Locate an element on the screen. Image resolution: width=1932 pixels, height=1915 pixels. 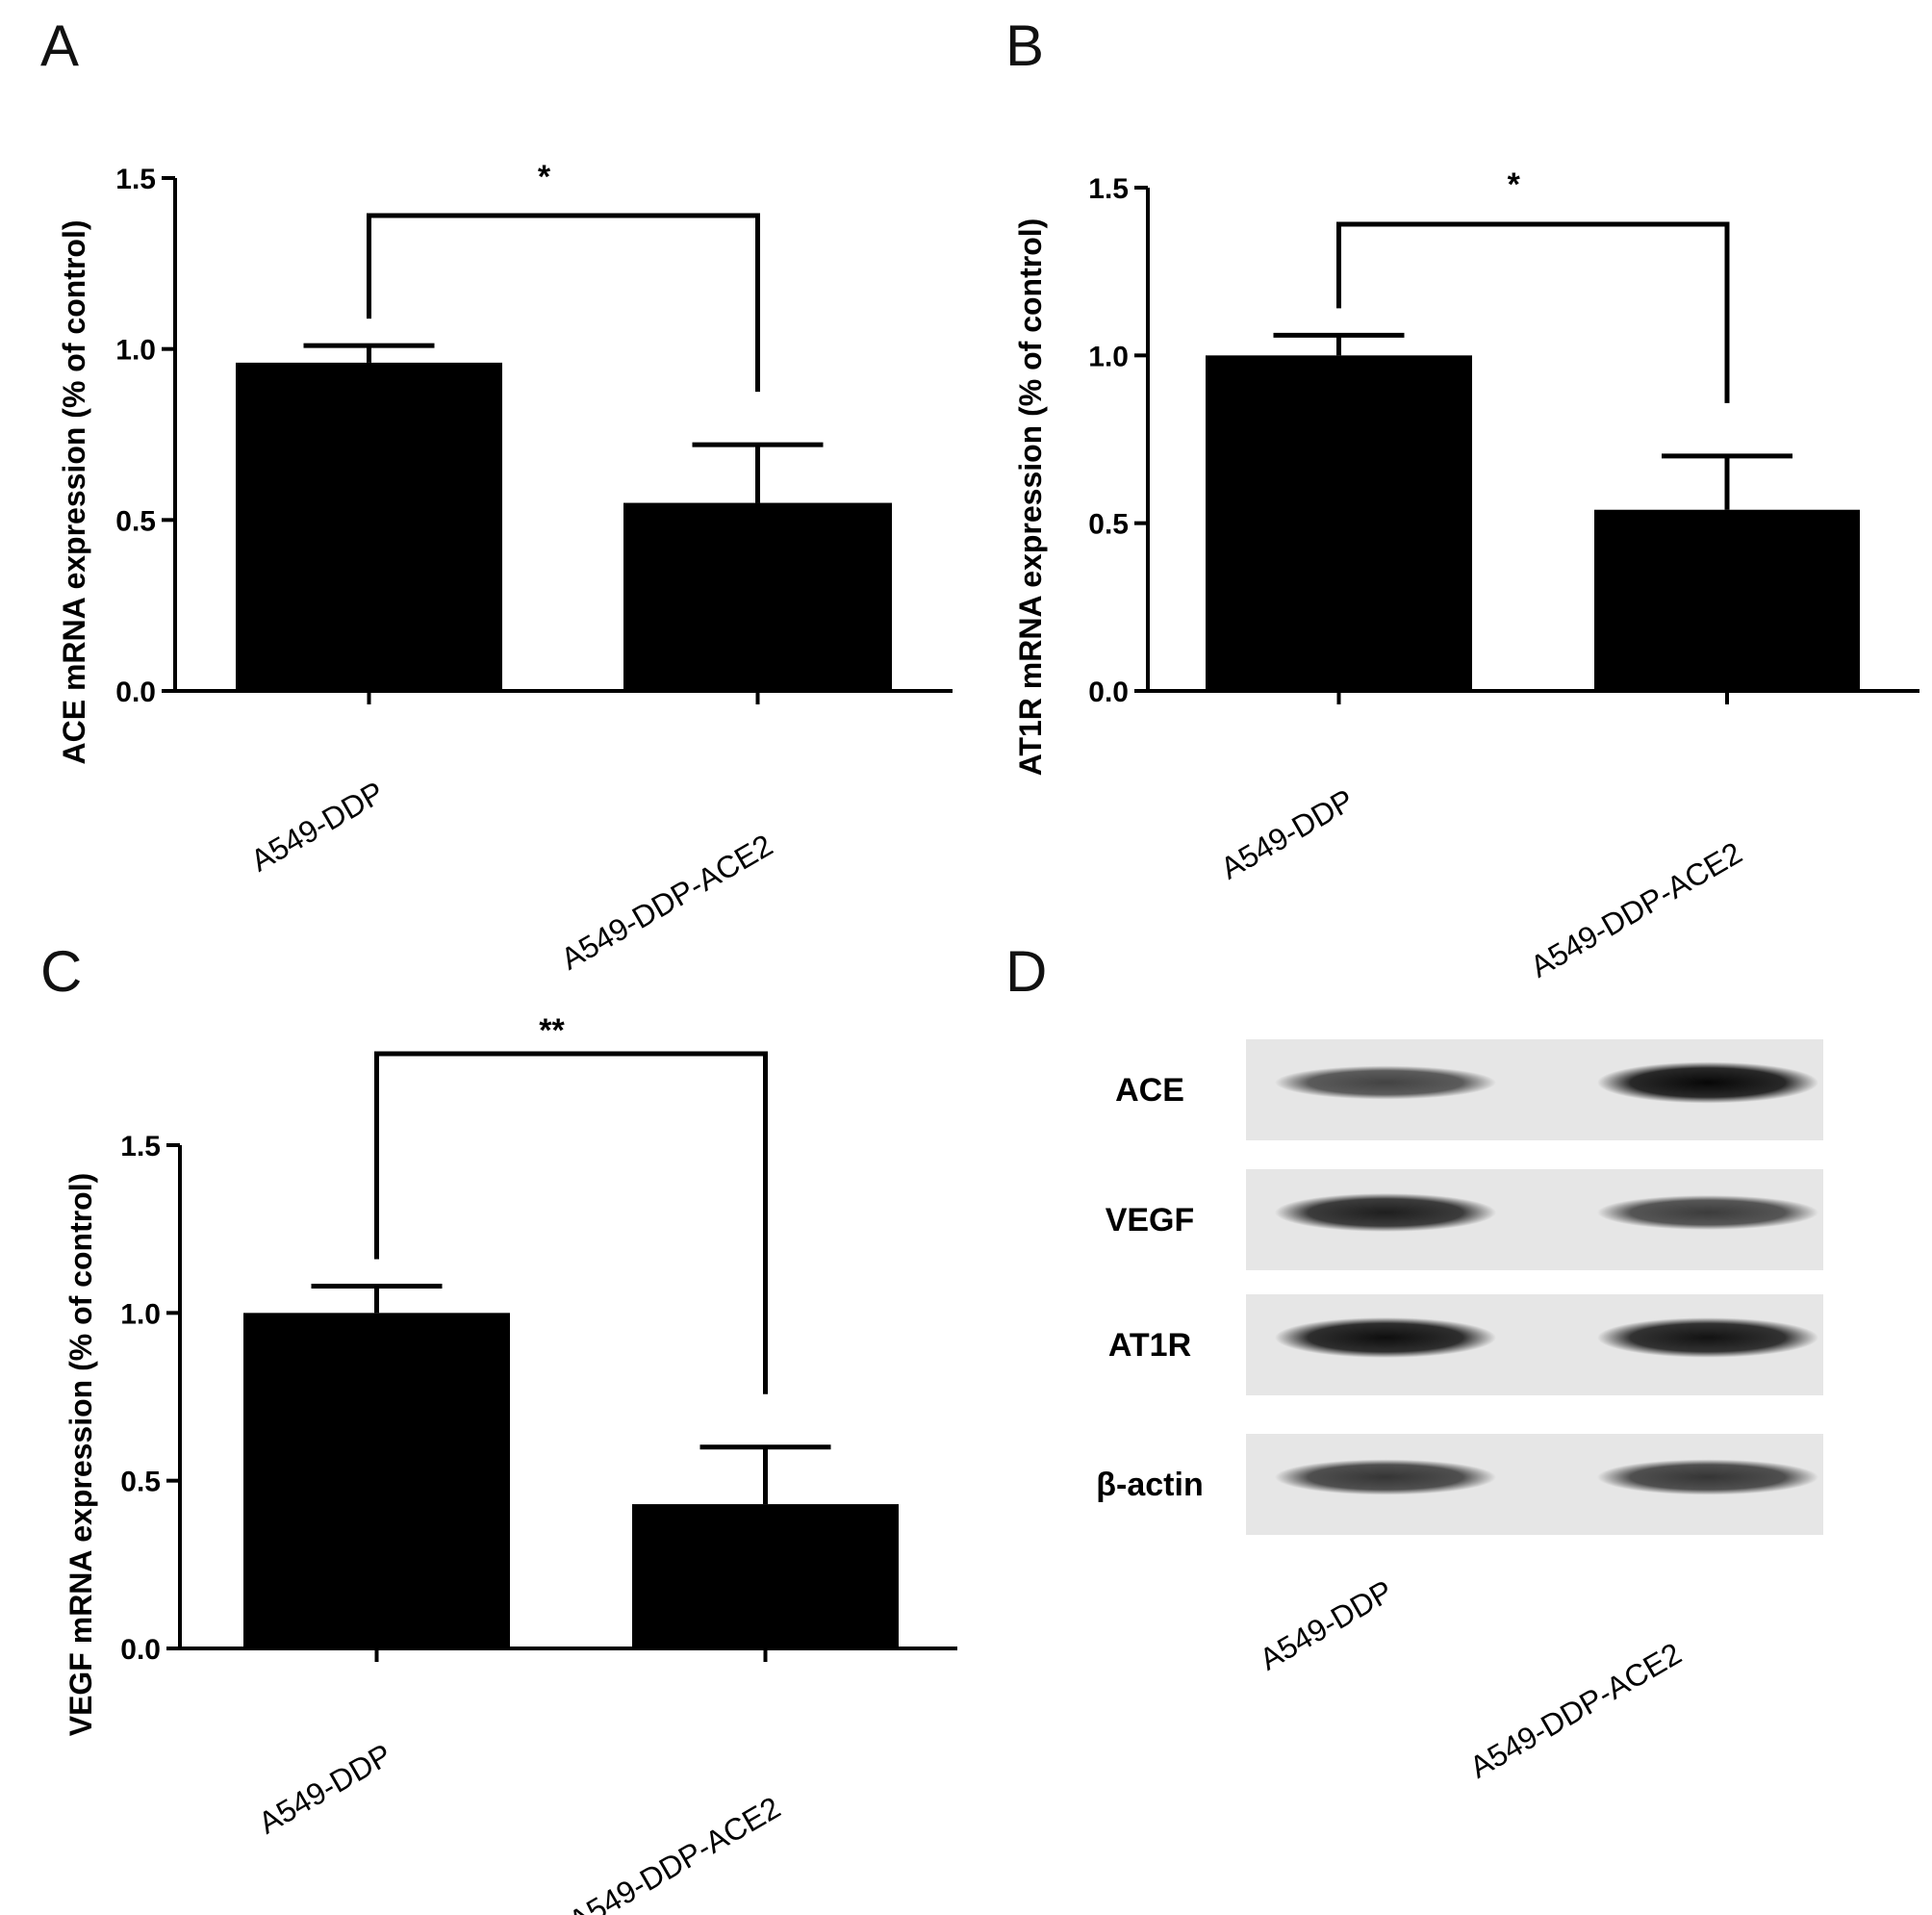
panel-letter: C is located at coordinates (61, 972).